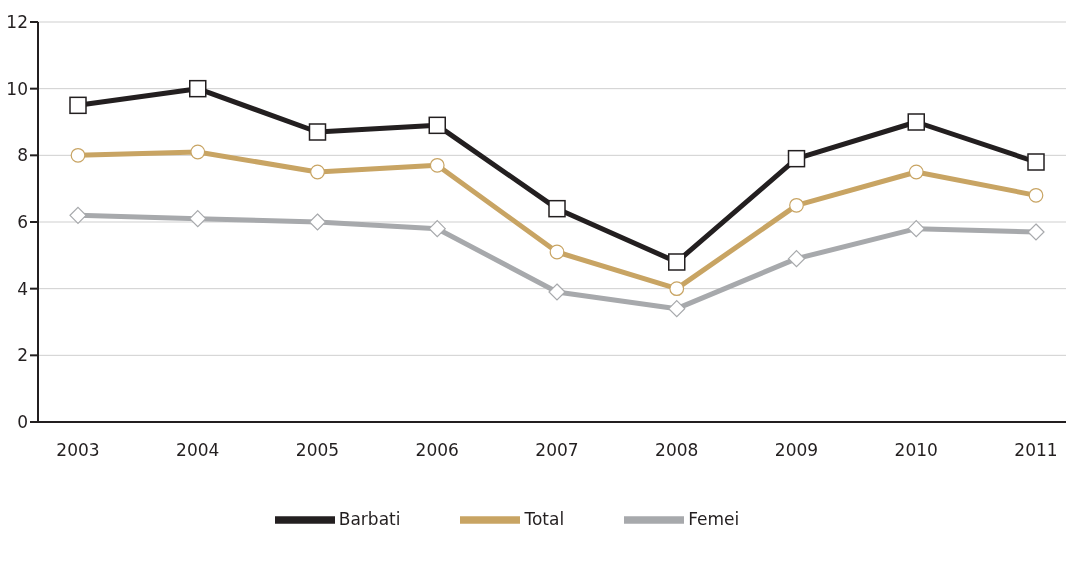  I want to click on y-tick-label: 0, so click(22, 422).